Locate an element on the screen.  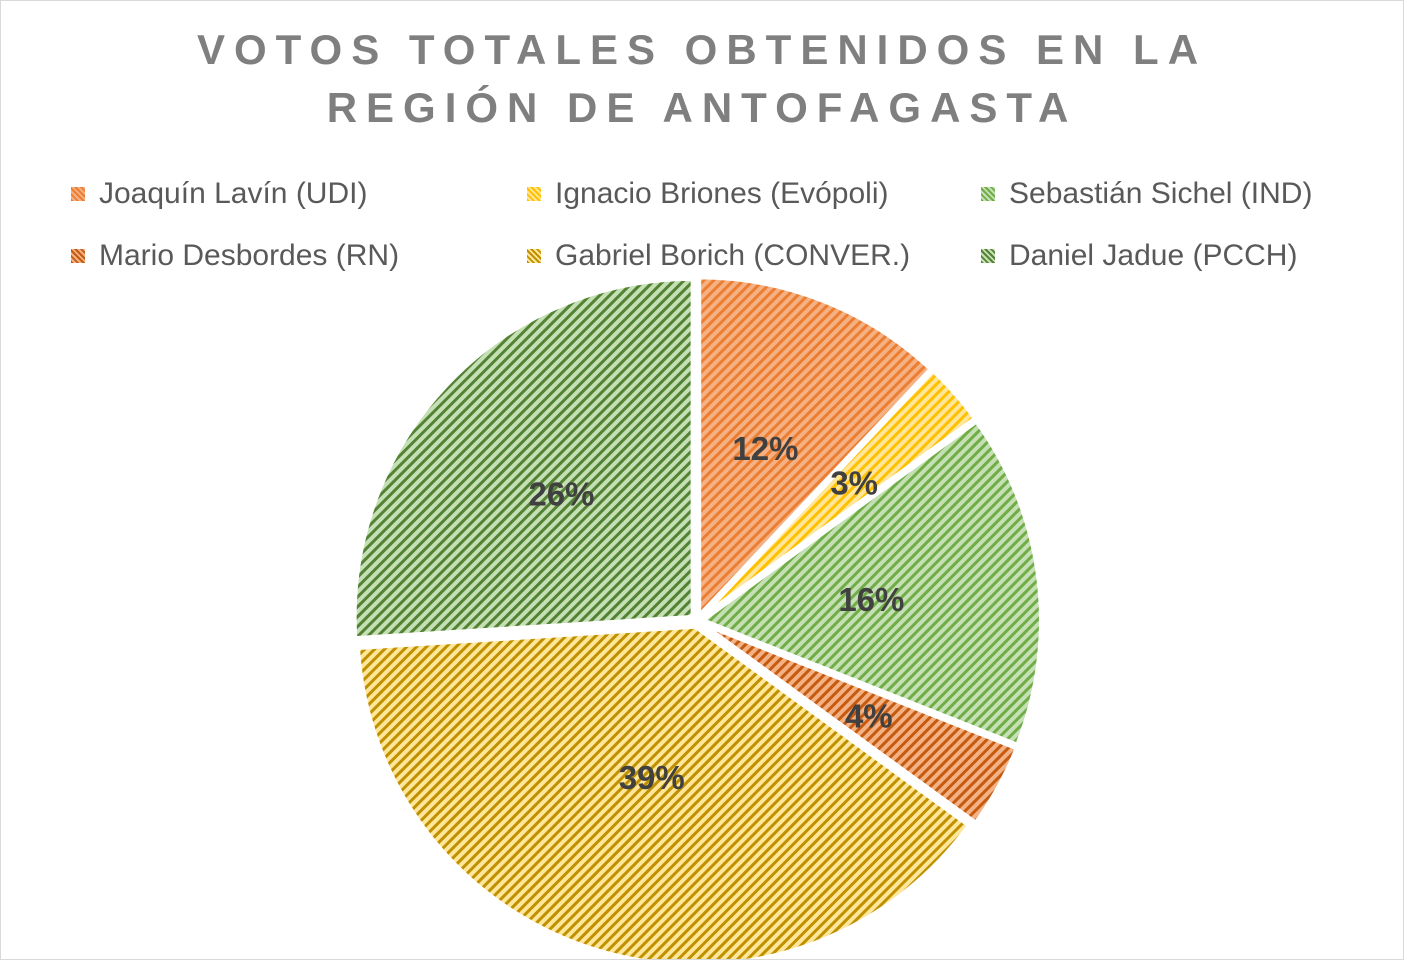
legend-swatch-briones is located at coordinates (534, 194).